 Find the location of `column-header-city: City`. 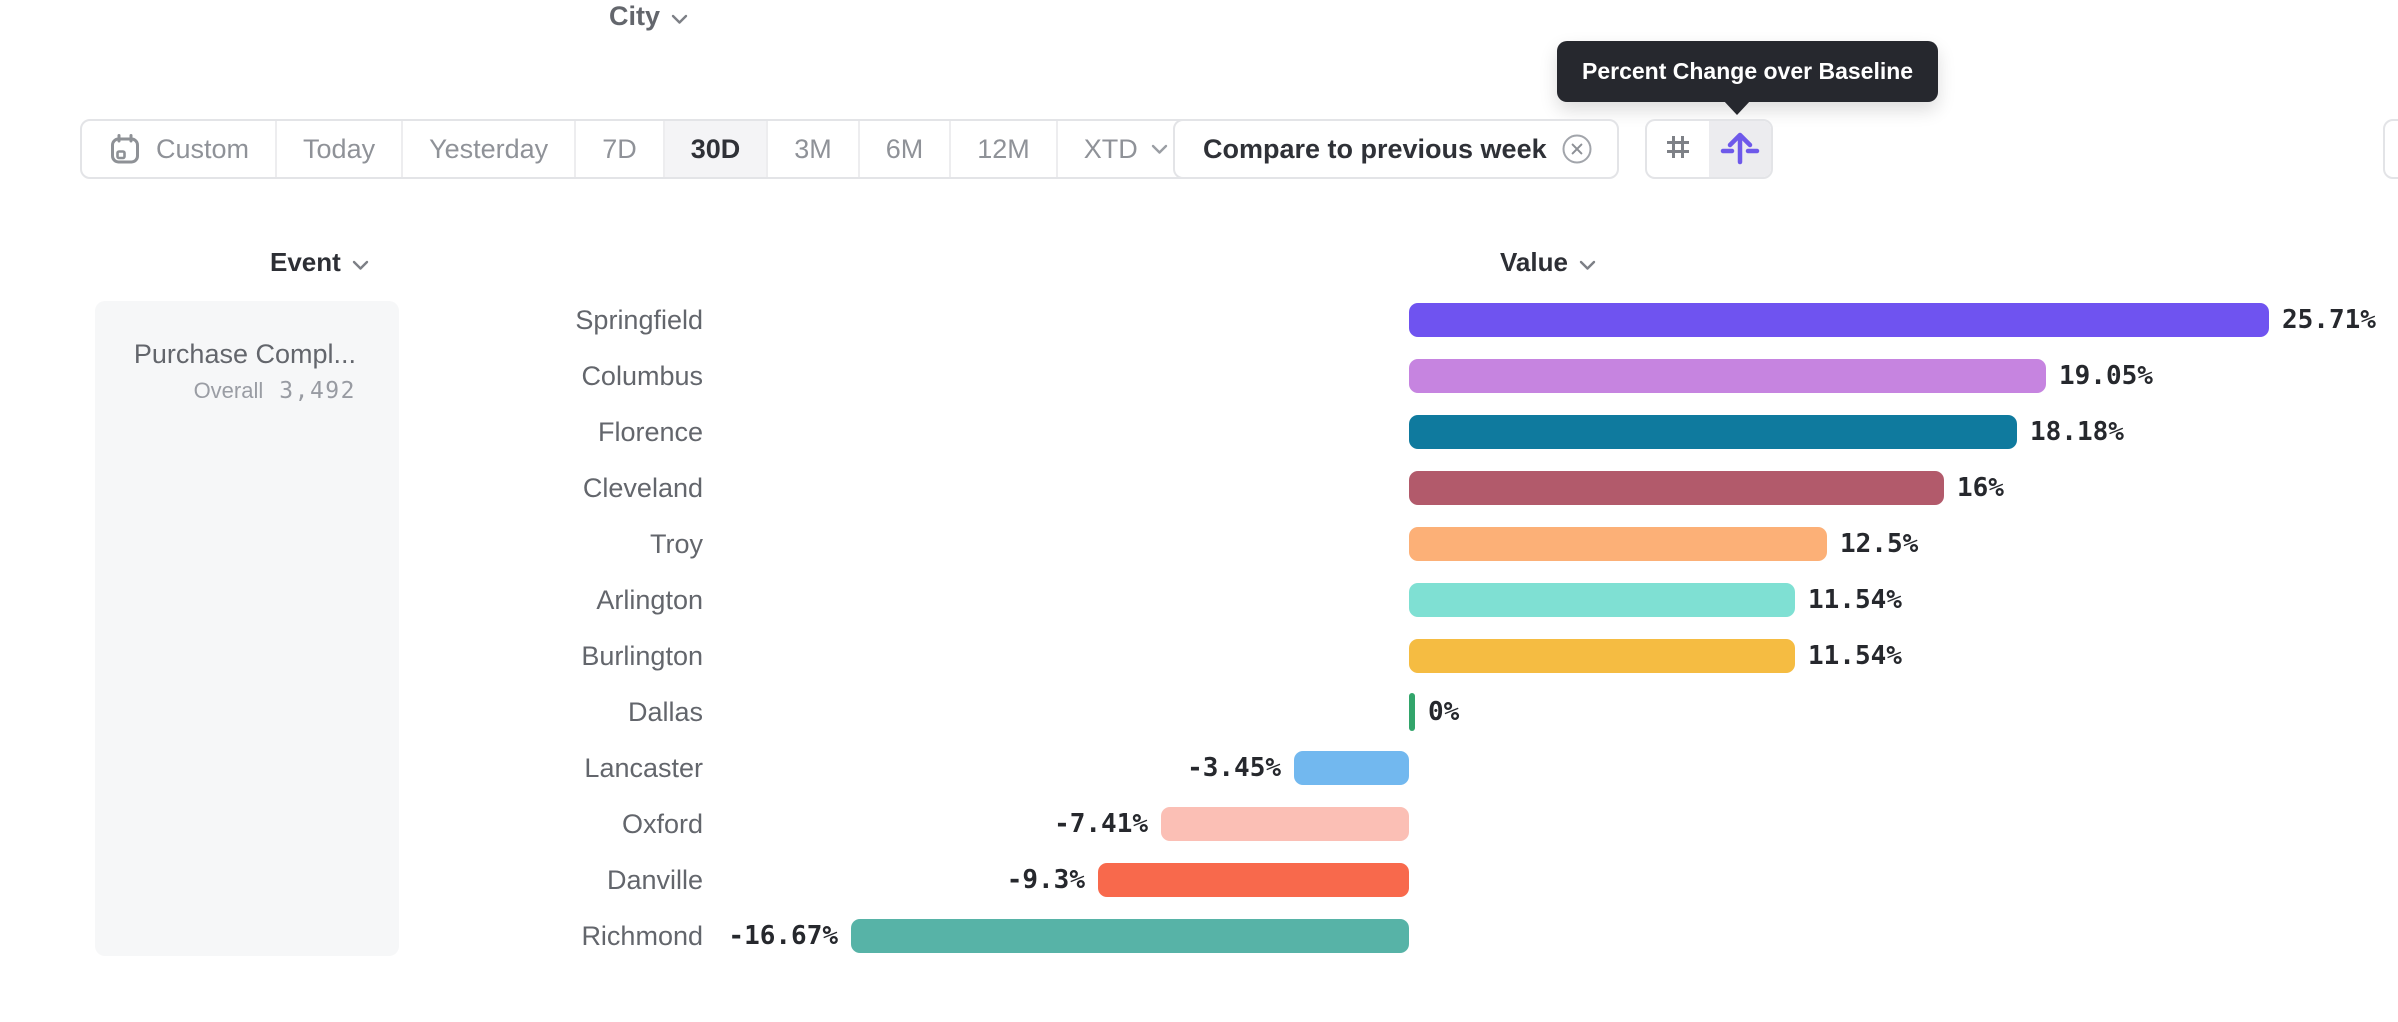

column-header-city: City is located at coordinates (656, 16).